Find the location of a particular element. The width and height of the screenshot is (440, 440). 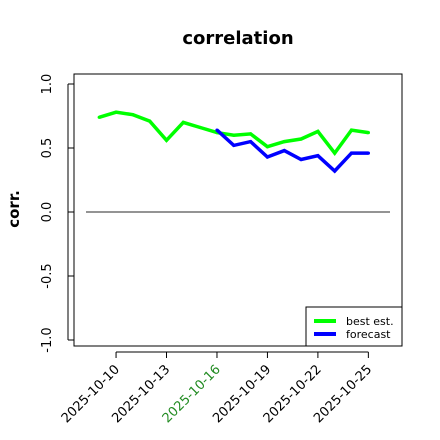

y-tick-label: 0.5 is located at coordinates (47, 148).